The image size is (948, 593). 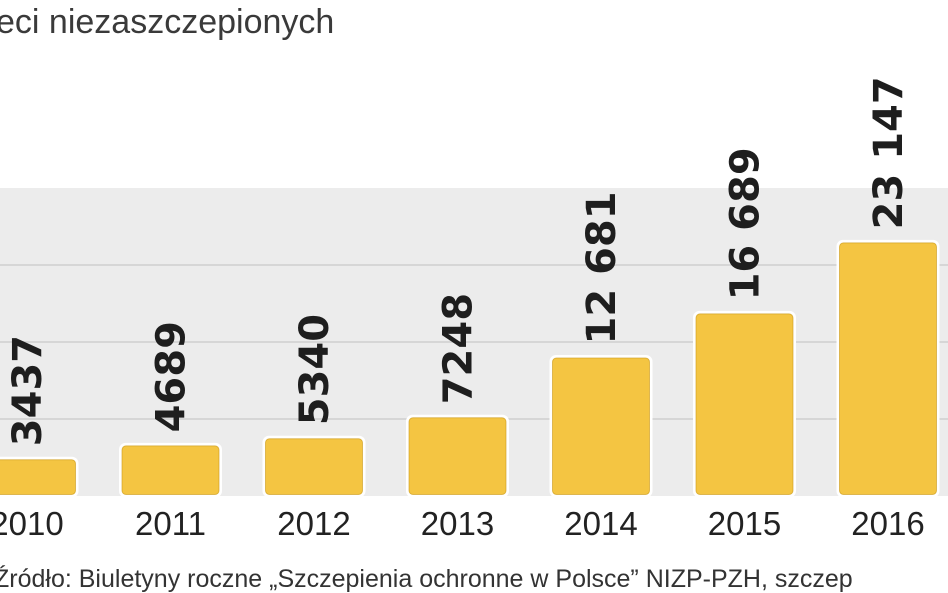 I want to click on bar-2010, so click(x=39, y=477).